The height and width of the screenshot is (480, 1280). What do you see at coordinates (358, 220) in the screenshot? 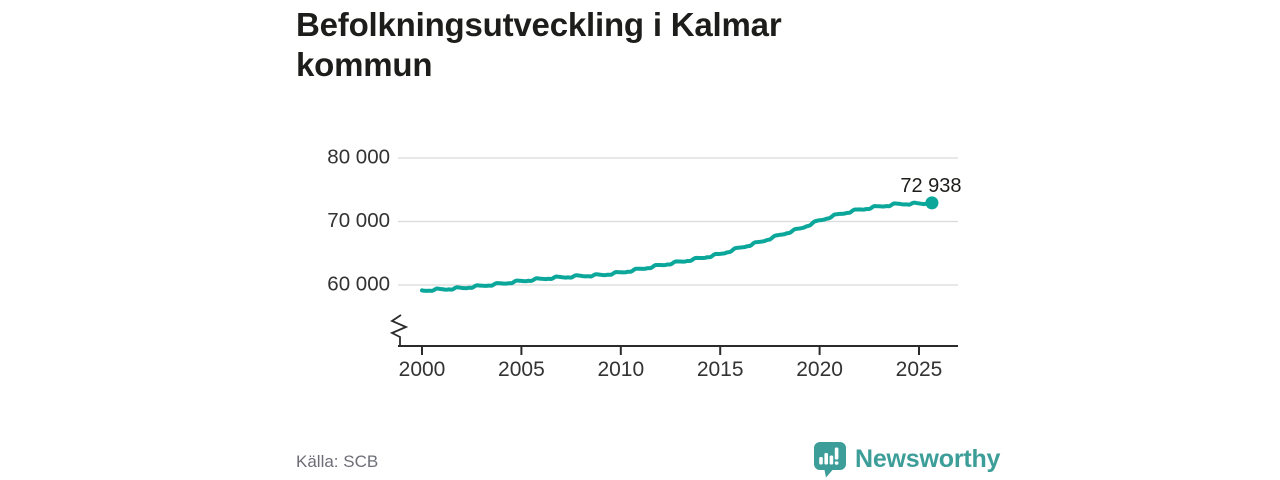
I see `svg-text: 70 000` at bounding box center [358, 220].